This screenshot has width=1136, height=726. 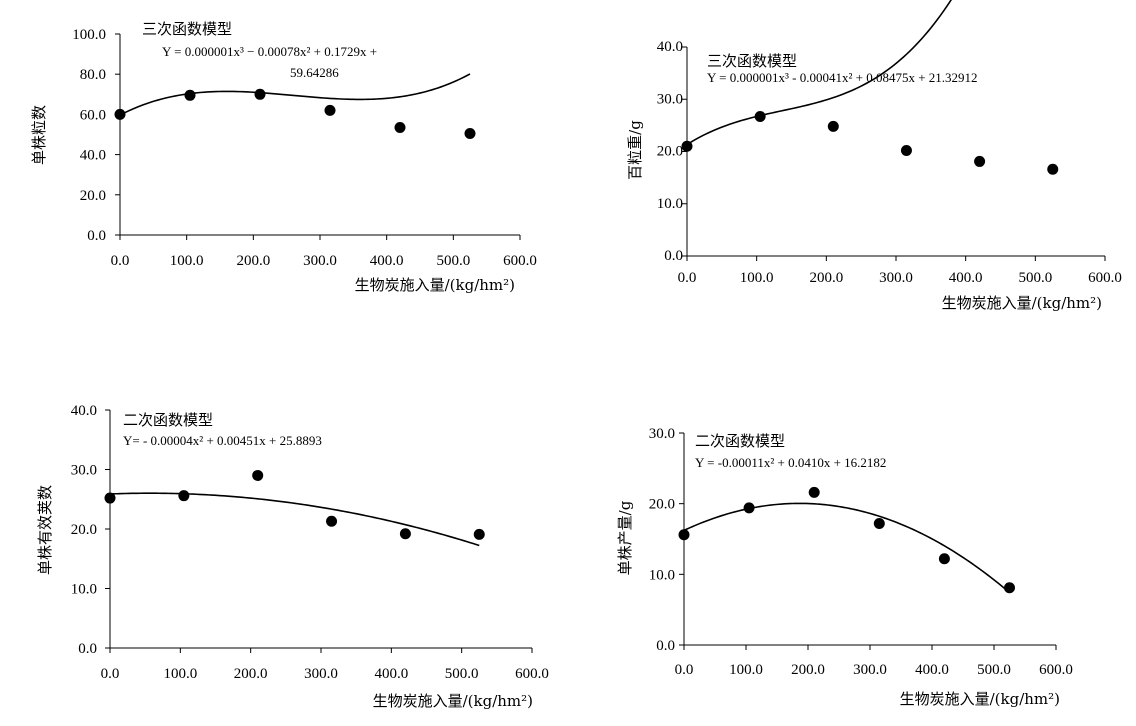 I want to click on fit-equation: Y= - 0.00004x² + 0.00451x + 25.8893, so click(x=222, y=440).